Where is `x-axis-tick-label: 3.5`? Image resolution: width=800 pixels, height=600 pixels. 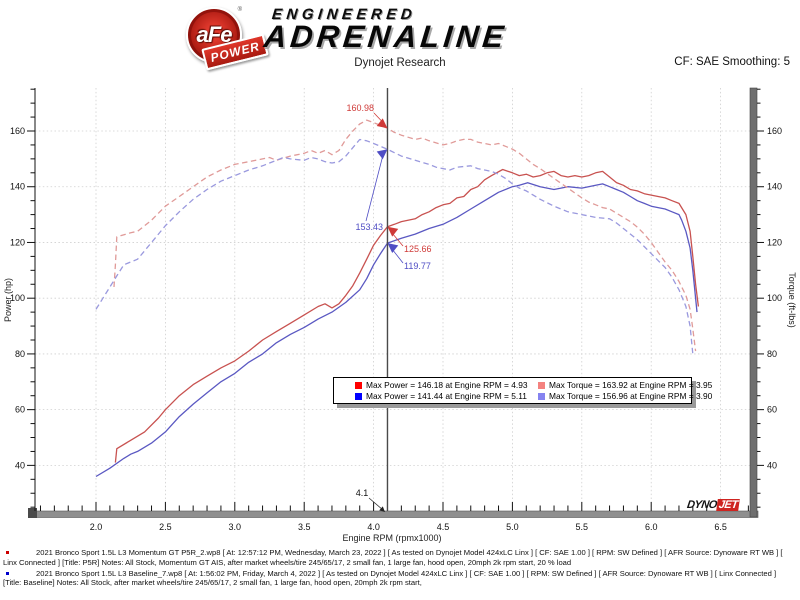
x-axis-tick-label: 3.5 is located at coordinates (304, 527).